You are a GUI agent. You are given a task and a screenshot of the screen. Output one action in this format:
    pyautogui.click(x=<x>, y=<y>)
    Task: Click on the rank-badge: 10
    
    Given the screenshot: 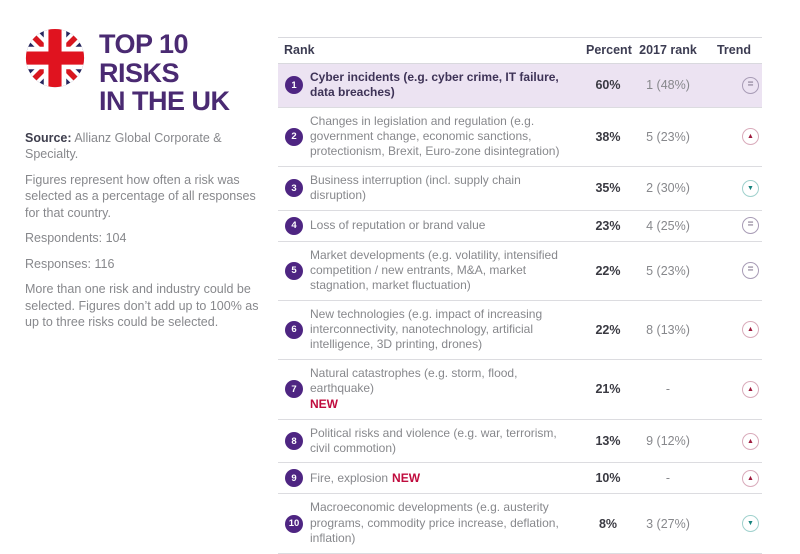 What is the action you would take?
    pyautogui.click(x=294, y=523)
    